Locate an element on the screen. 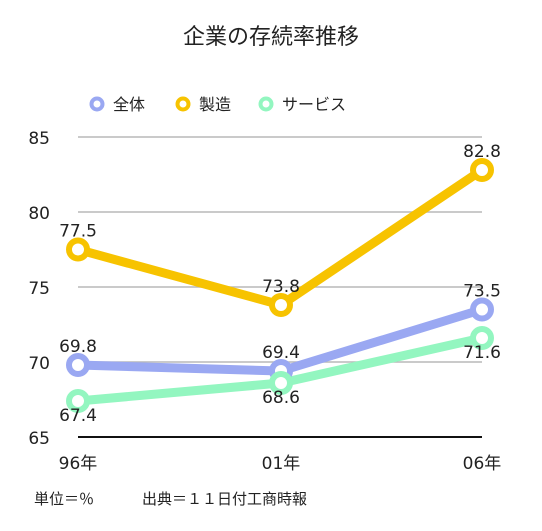 This screenshot has height=531, width=542. data-label: 69.8 is located at coordinates (78, 347).